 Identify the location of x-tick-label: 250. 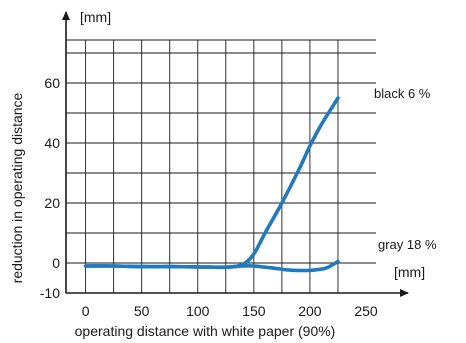
(366, 311).